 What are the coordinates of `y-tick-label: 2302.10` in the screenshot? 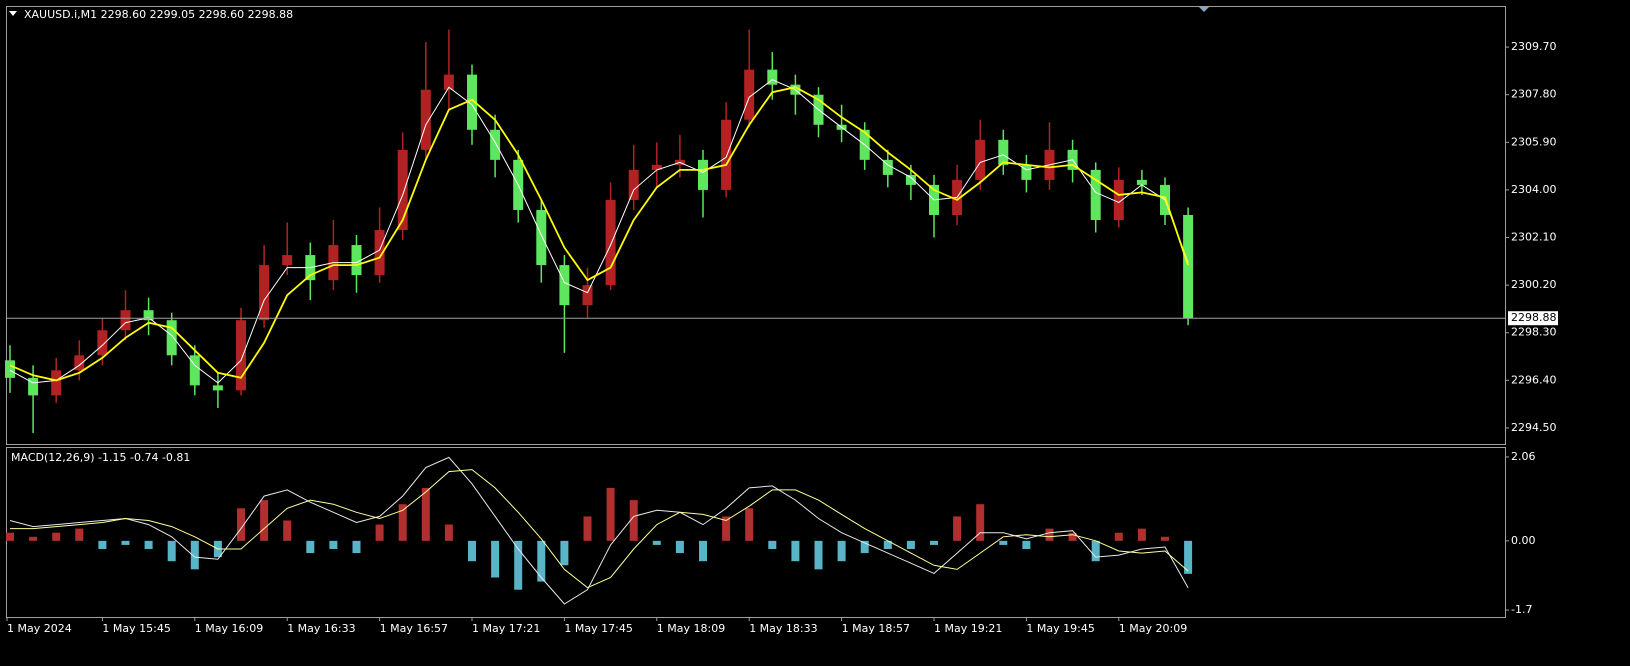 It's located at (1534, 237).